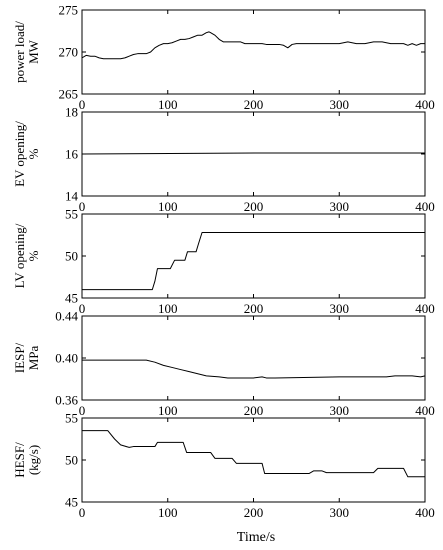 This screenshot has height=550, width=443. What do you see at coordinates (72, 196) in the screenshot?
I see `y-tick-label: 14` at bounding box center [72, 196].